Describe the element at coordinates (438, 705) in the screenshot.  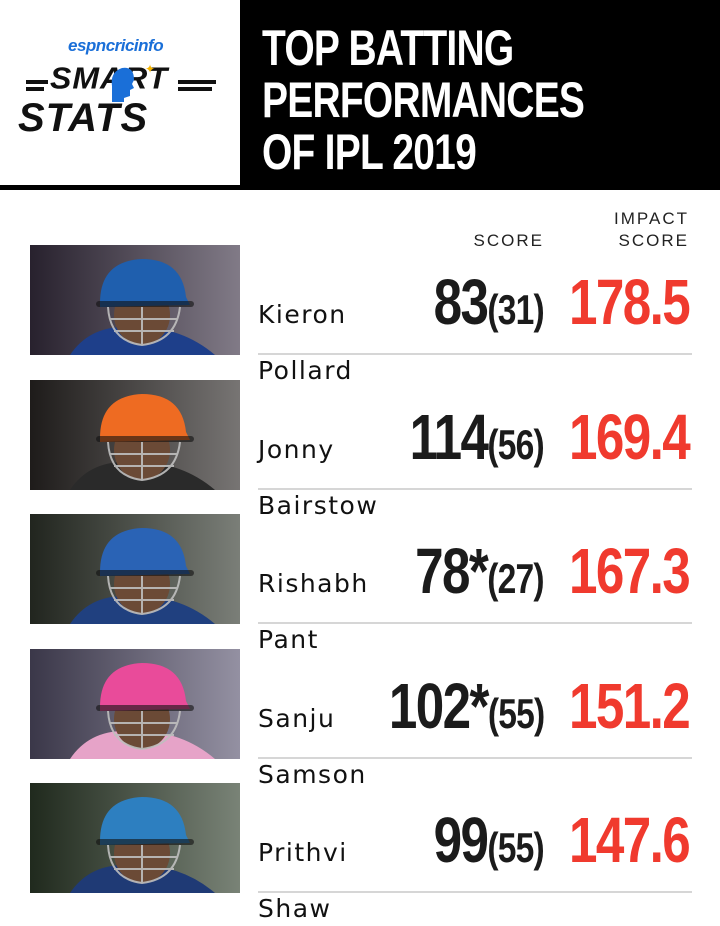
I see `runs-value: 102*` at that location.